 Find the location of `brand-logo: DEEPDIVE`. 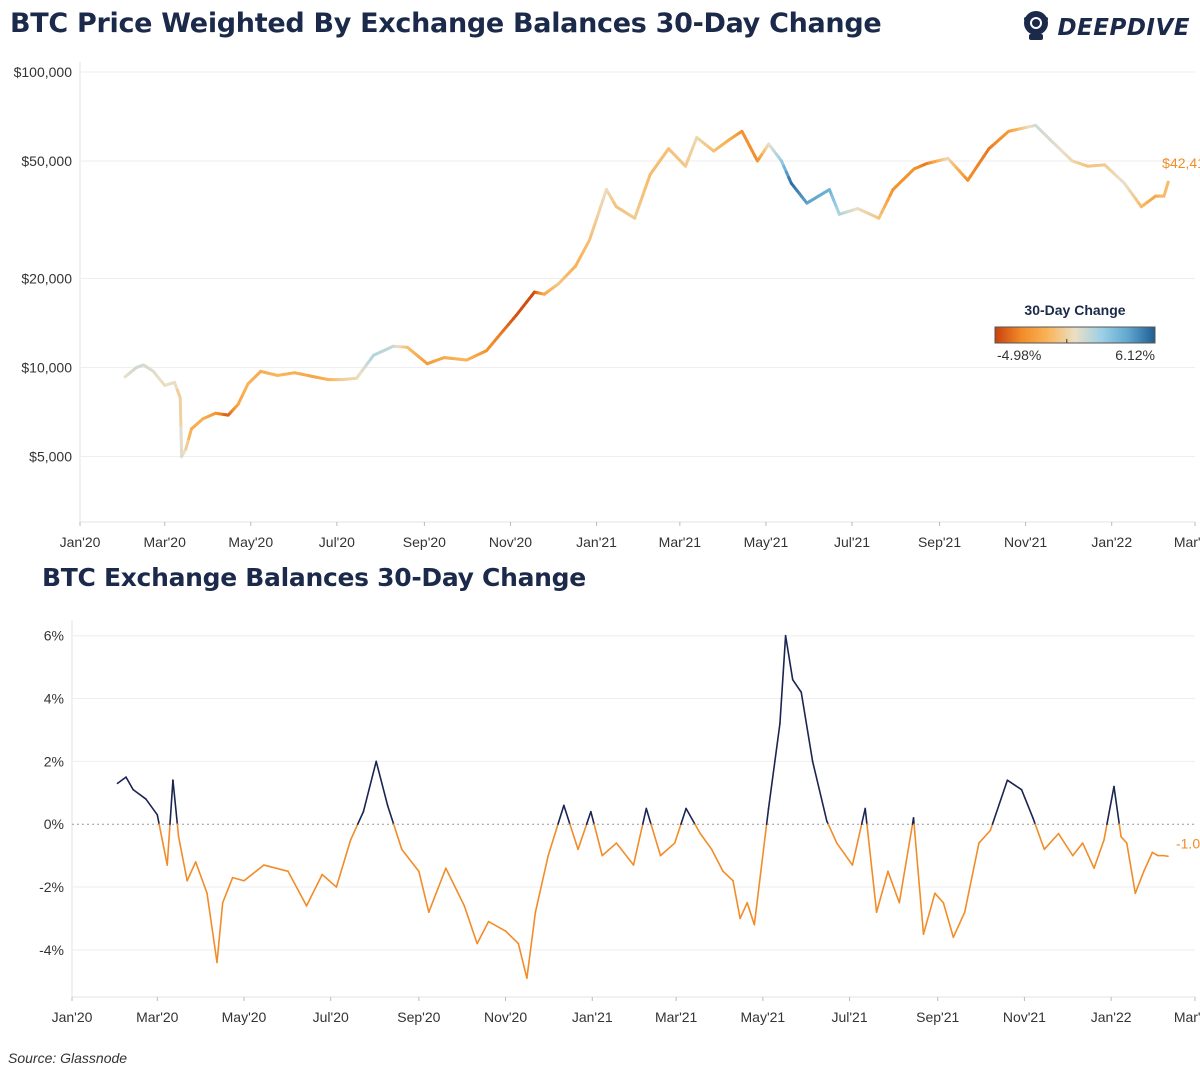

brand-logo: DEEPDIVE is located at coordinates (1105, 27).